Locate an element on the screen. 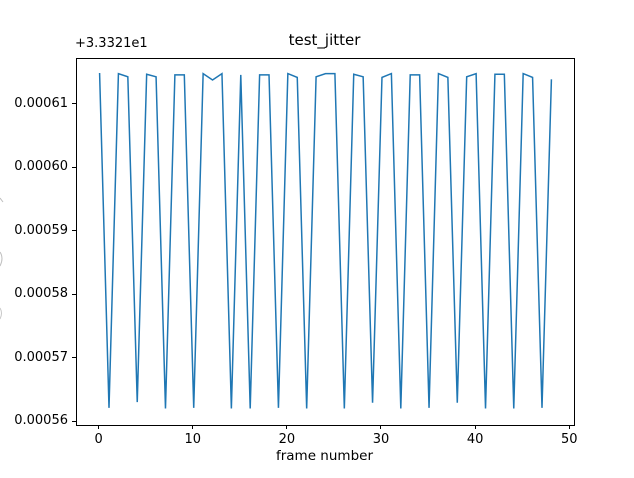 The image size is (634, 478). x-tick-label: 50 is located at coordinates (569, 439).